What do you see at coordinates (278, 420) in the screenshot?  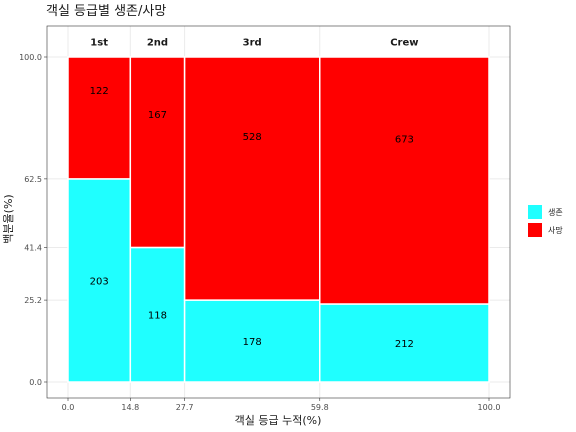 I see `x-axis-title: 객실 등급 누적(%)` at bounding box center [278, 420].